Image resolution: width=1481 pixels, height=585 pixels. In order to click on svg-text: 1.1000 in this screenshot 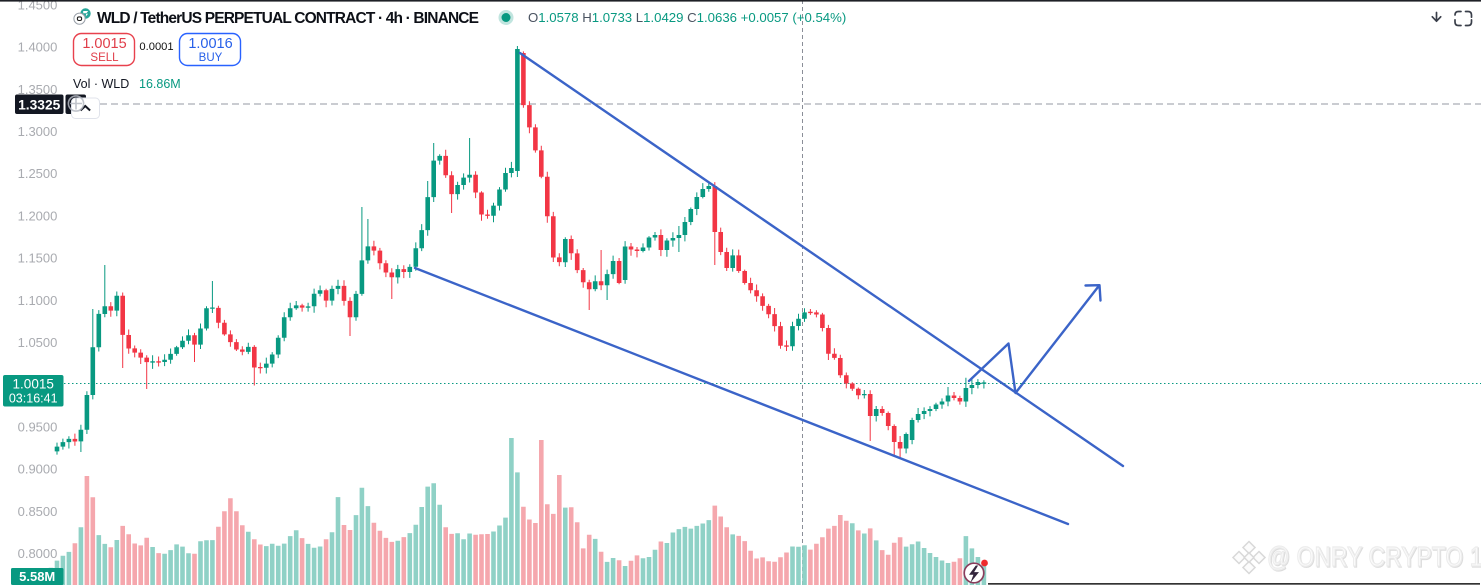, I will do `click(38, 300)`.